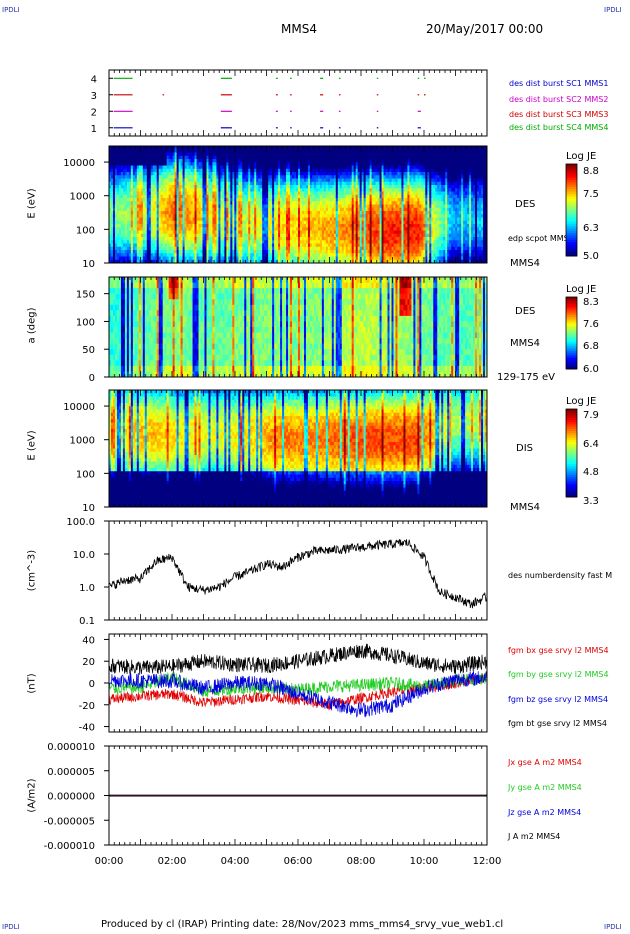  Describe the element at coordinates (558, 674) in the screenshot. I see `legend-by: fgm by gse srvy l2 MMS4` at that location.